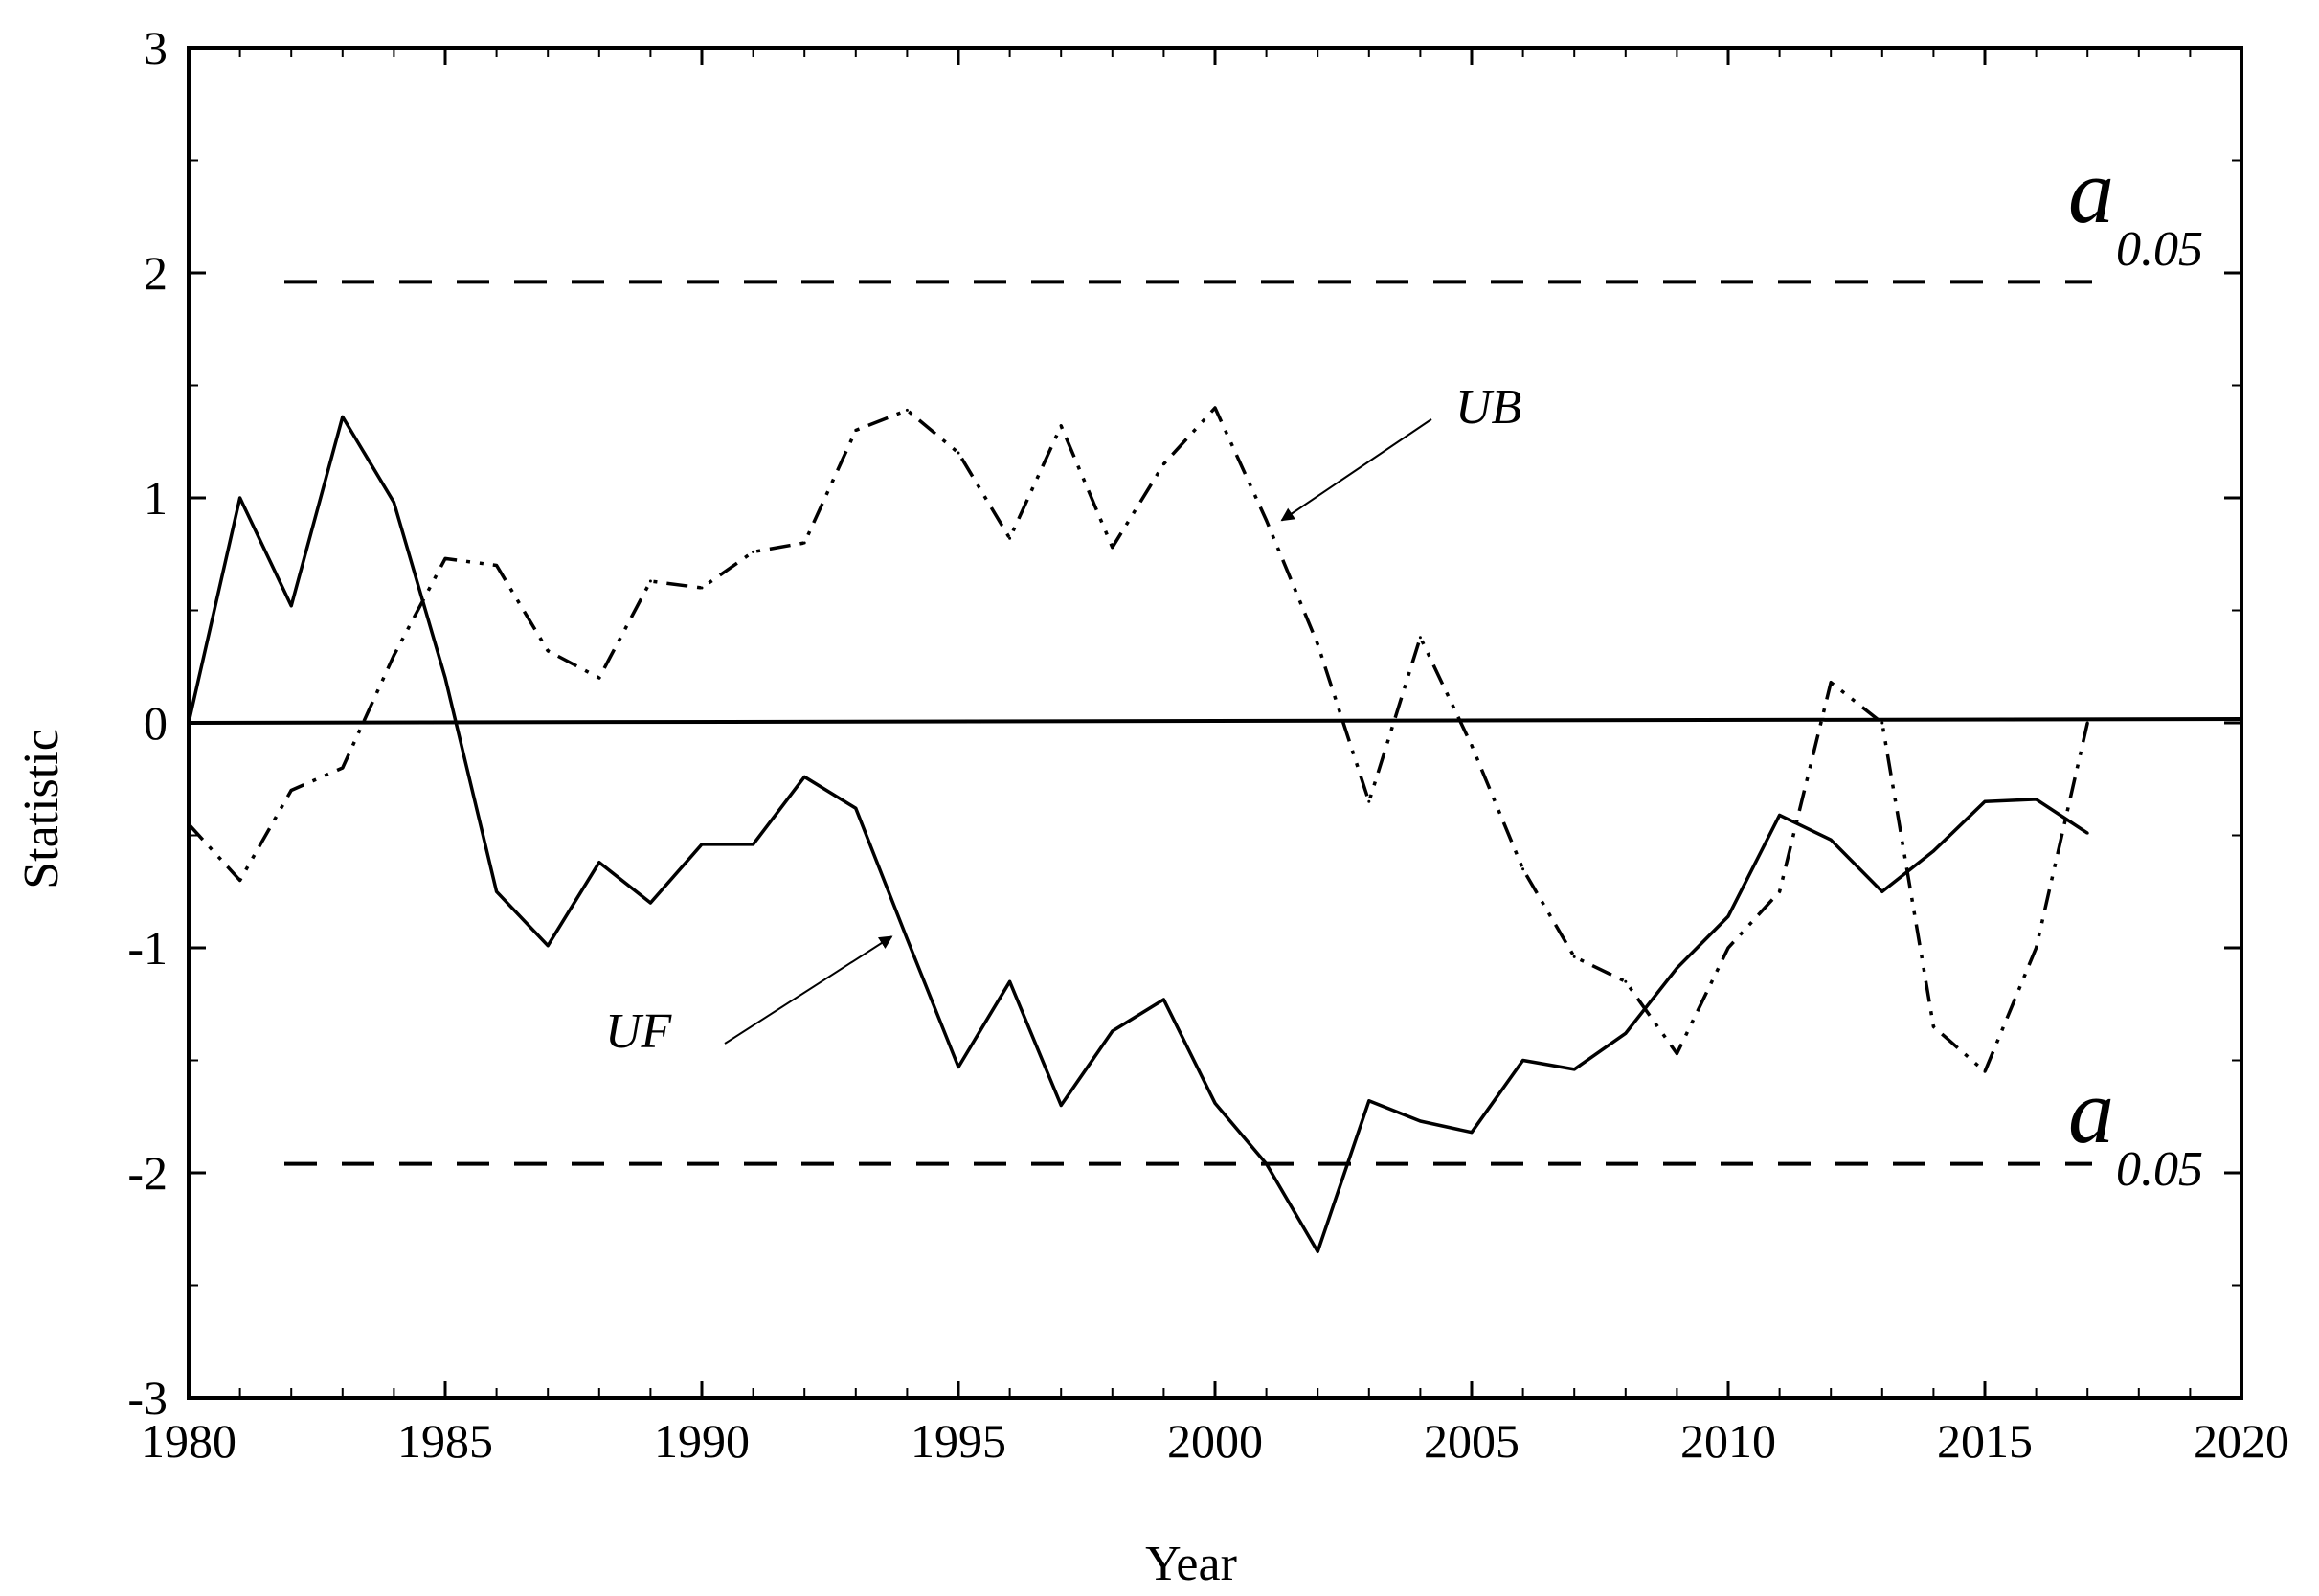 The image size is (2319, 1596). Describe the element at coordinates (1985, 1441) in the screenshot. I see `x-tick-label: 2015` at that location.